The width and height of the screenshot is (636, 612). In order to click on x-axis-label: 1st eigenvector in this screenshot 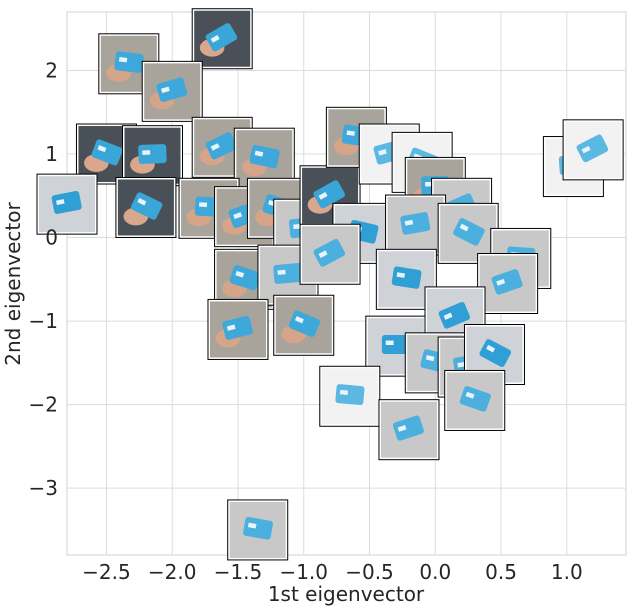, I will do `click(346, 594)`.